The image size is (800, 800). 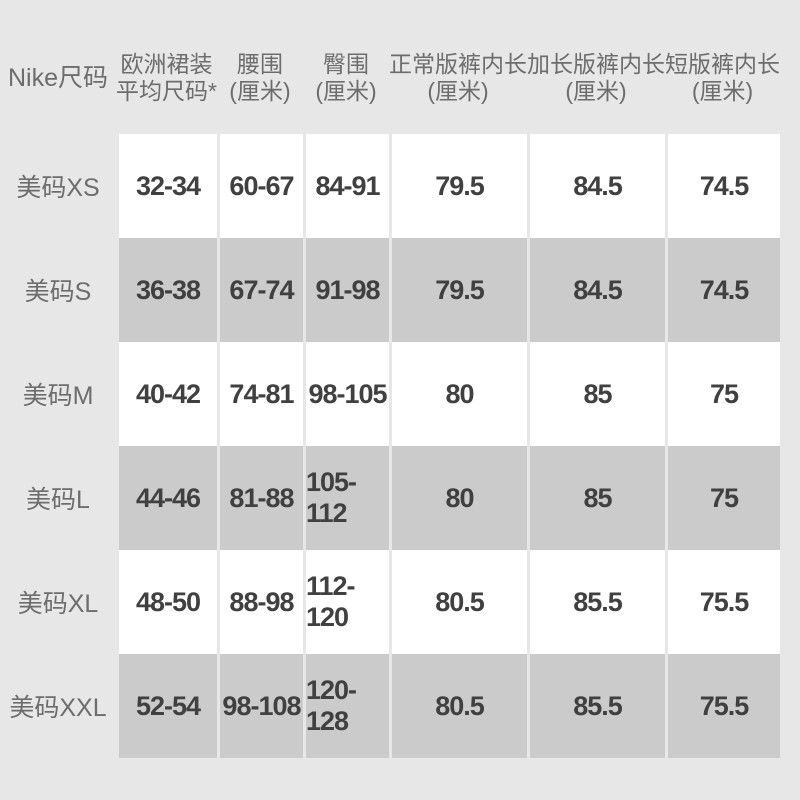 What do you see at coordinates (58, 188) in the screenshot?
I see `row-label: 美码XS` at bounding box center [58, 188].